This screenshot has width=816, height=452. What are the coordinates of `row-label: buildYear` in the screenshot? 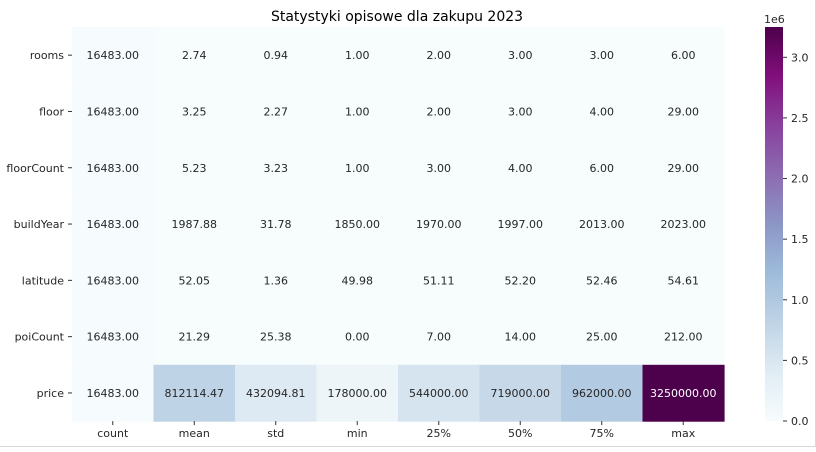 It's located at (39, 224).